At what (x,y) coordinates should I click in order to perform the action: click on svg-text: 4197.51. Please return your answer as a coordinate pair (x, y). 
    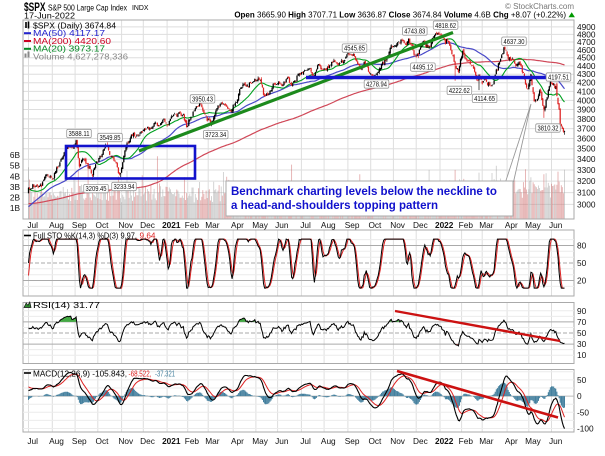
    Looking at the image, I should click on (558, 78).